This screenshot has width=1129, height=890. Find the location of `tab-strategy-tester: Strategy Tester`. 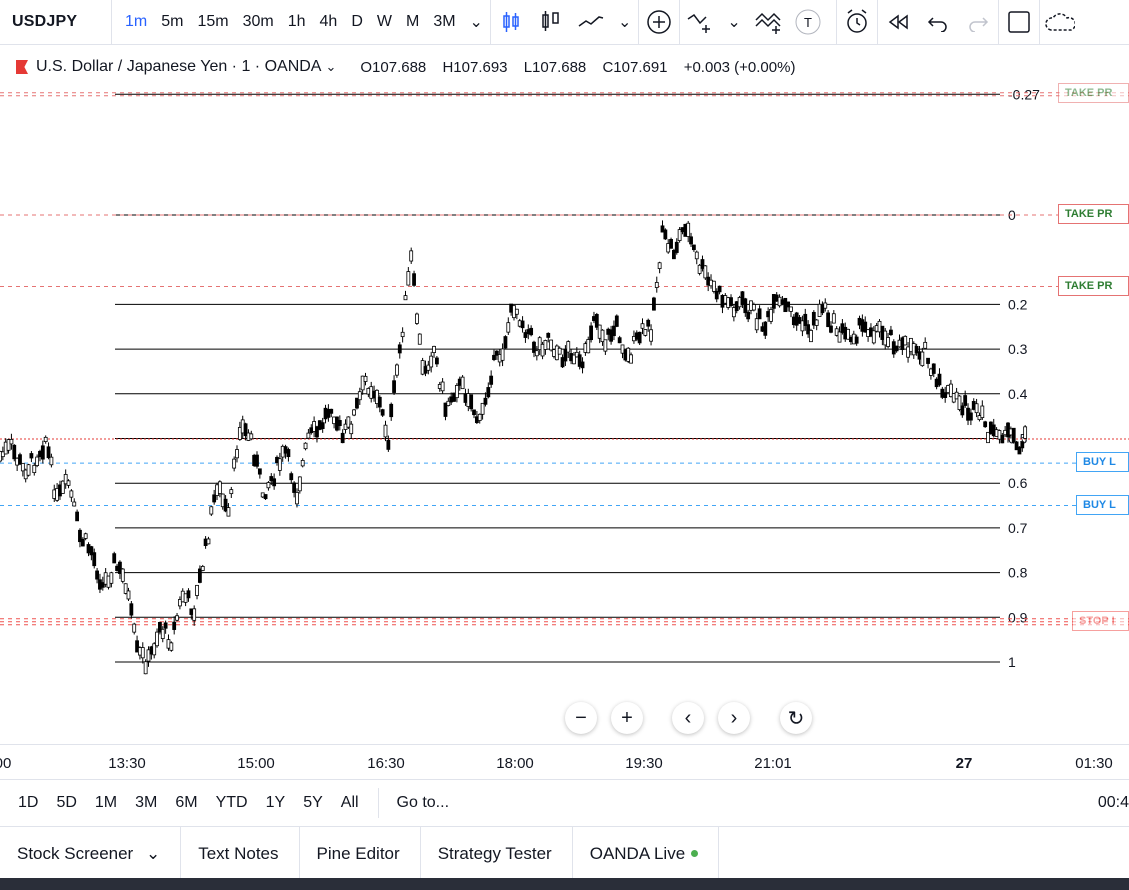

tab-strategy-tester: Strategy Tester is located at coordinates (497, 853).